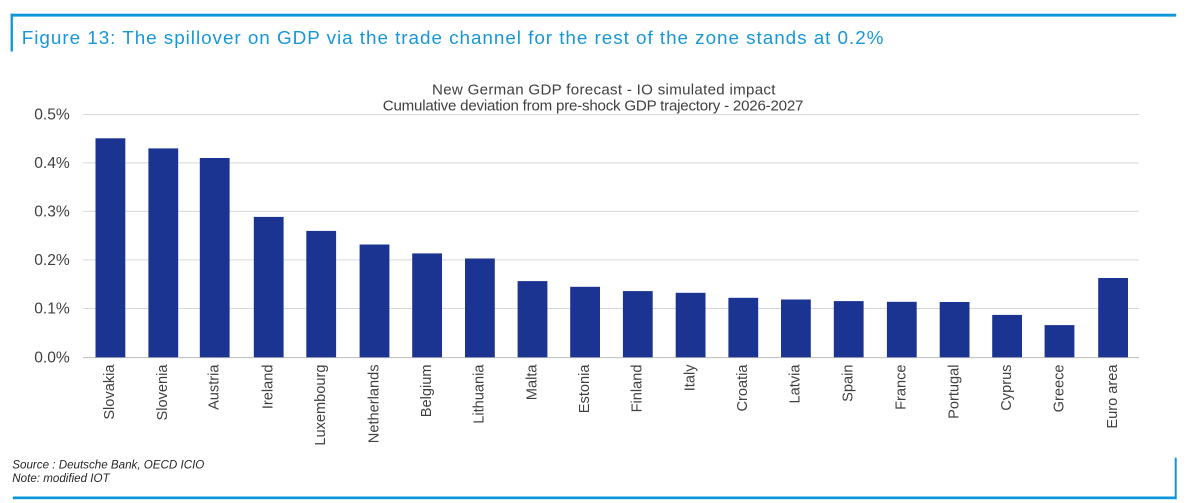 The height and width of the screenshot is (503, 1196). What do you see at coordinates (849, 383) in the screenshot?
I see `svg-text: Spain` at bounding box center [849, 383].